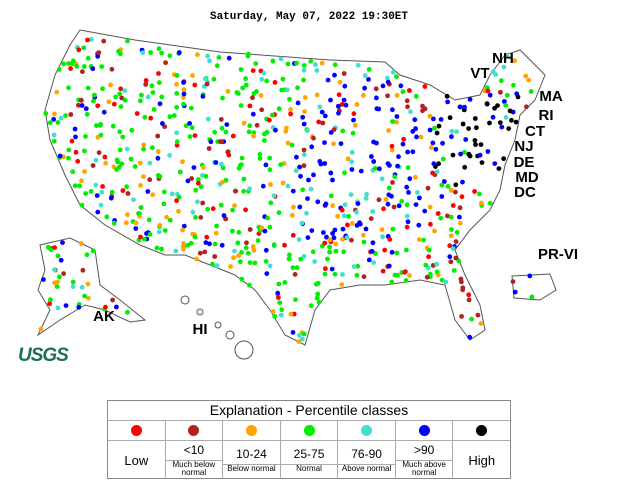 This screenshot has height=501, width=618. Describe the element at coordinates (550, 96) in the screenshot. I see `state-label: MA` at that location.